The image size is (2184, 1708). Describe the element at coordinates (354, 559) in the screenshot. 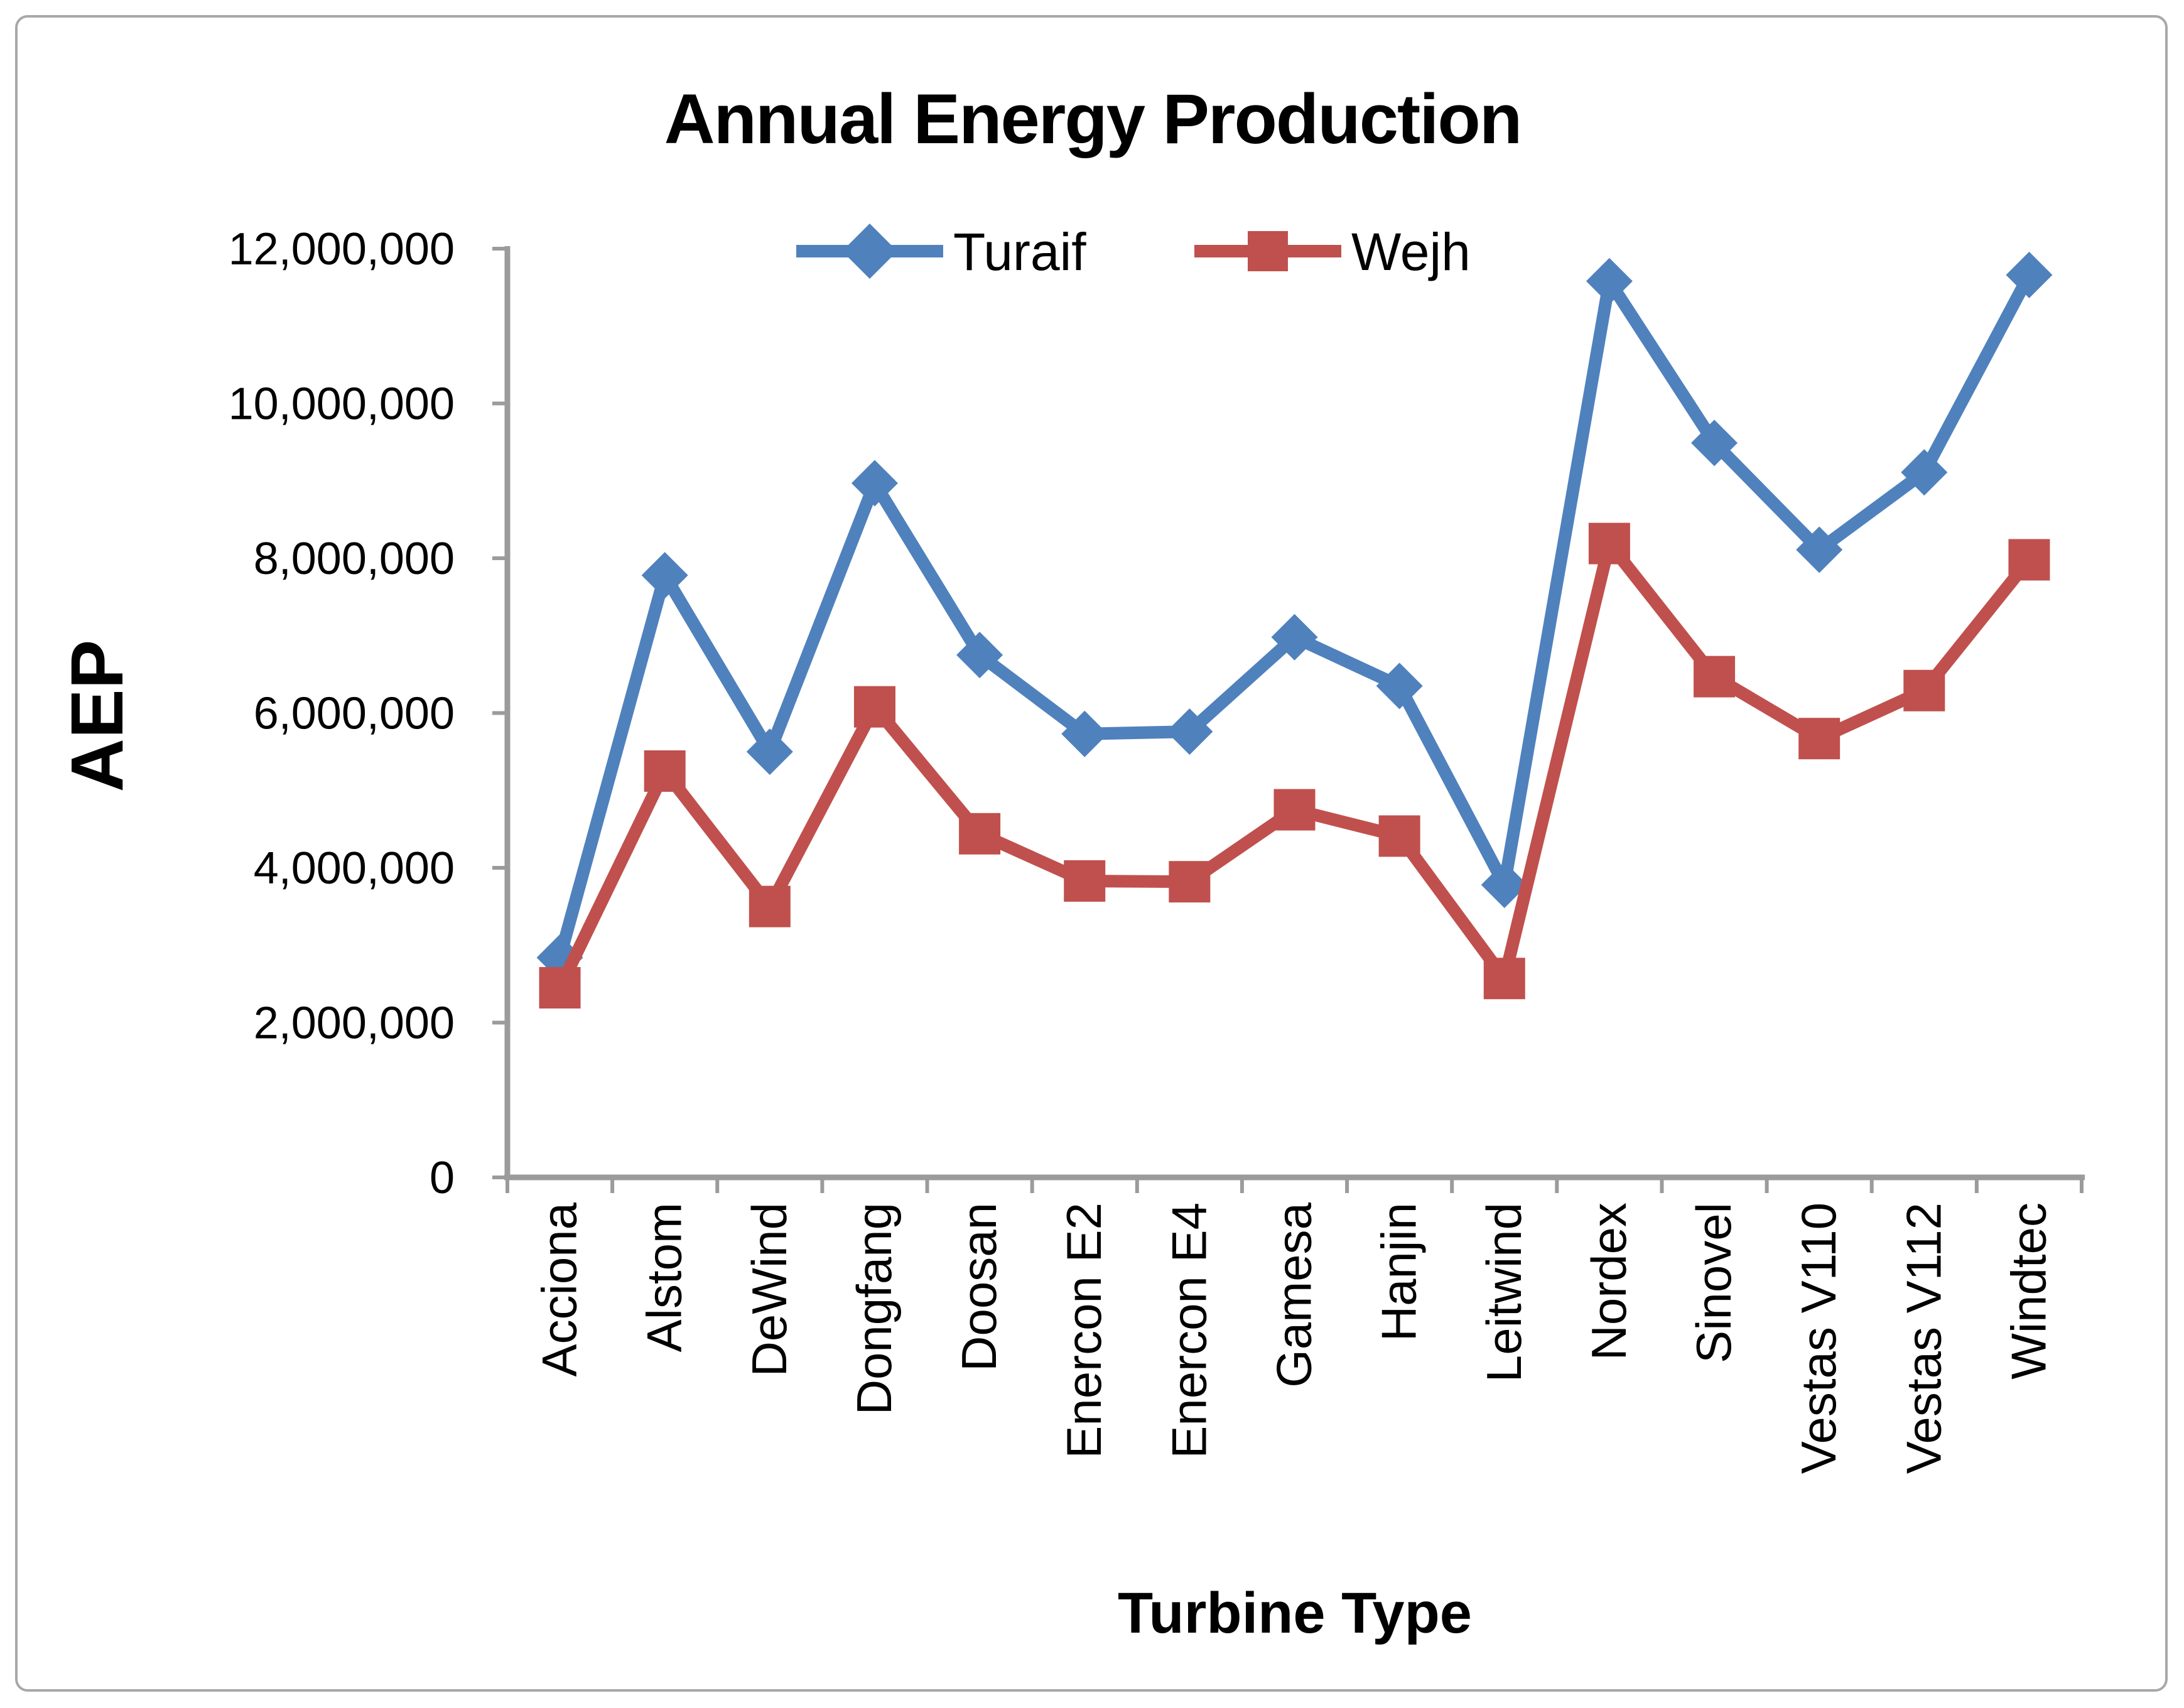

I see `y-tick-label: 8,000,000` at that location.